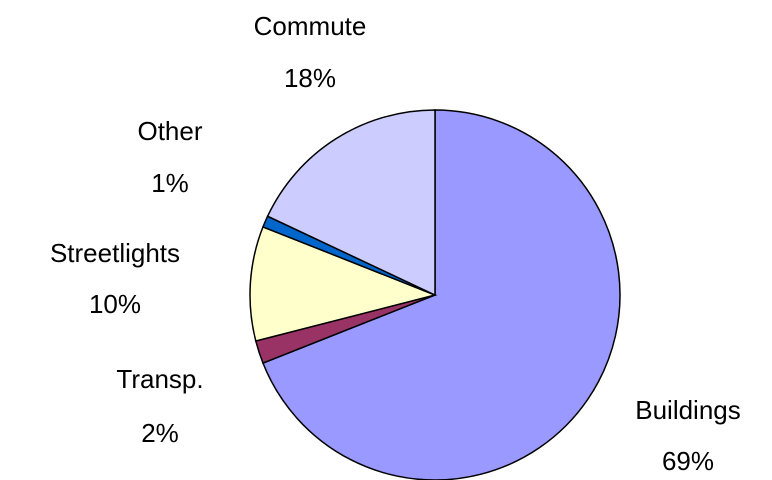 The height and width of the screenshot is (480, 772). Describe the element at coordinates (169, 131) in the screenshot. I see `slice-label: Other` at that location.